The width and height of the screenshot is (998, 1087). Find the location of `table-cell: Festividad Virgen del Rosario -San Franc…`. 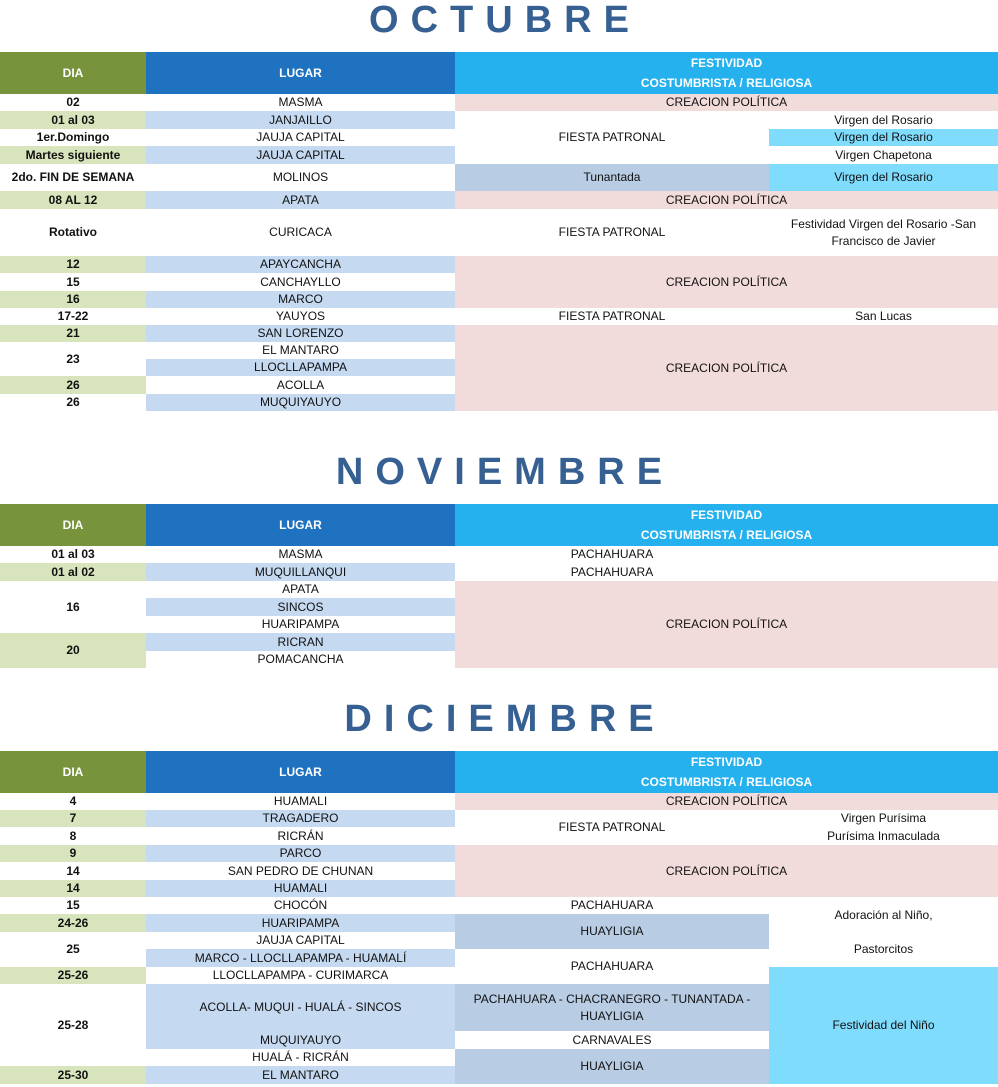

table-cell: Festividad Virgen del Rosario -San Franc… is located at coordinates (883, 232).